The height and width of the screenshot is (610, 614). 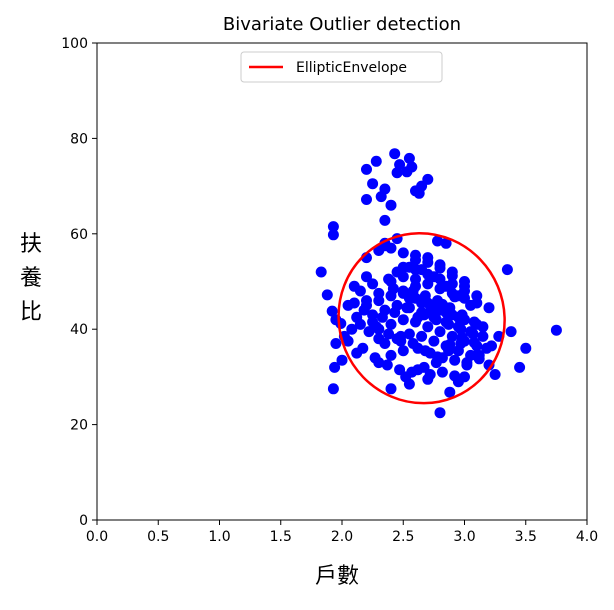 What do you see at coordinates (526, 537) in the screenshot?
I see `x-tick-label: 3.5` at bounding box center [526, 537].